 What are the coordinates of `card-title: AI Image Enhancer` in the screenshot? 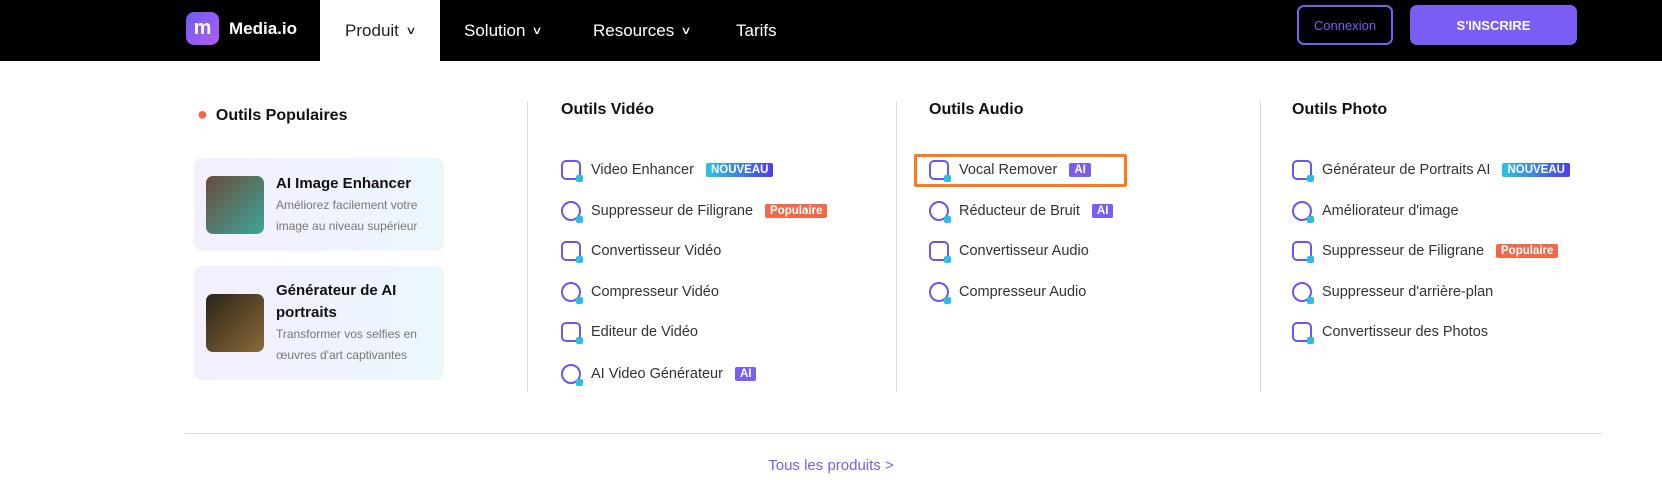 It's located at (344, 183).